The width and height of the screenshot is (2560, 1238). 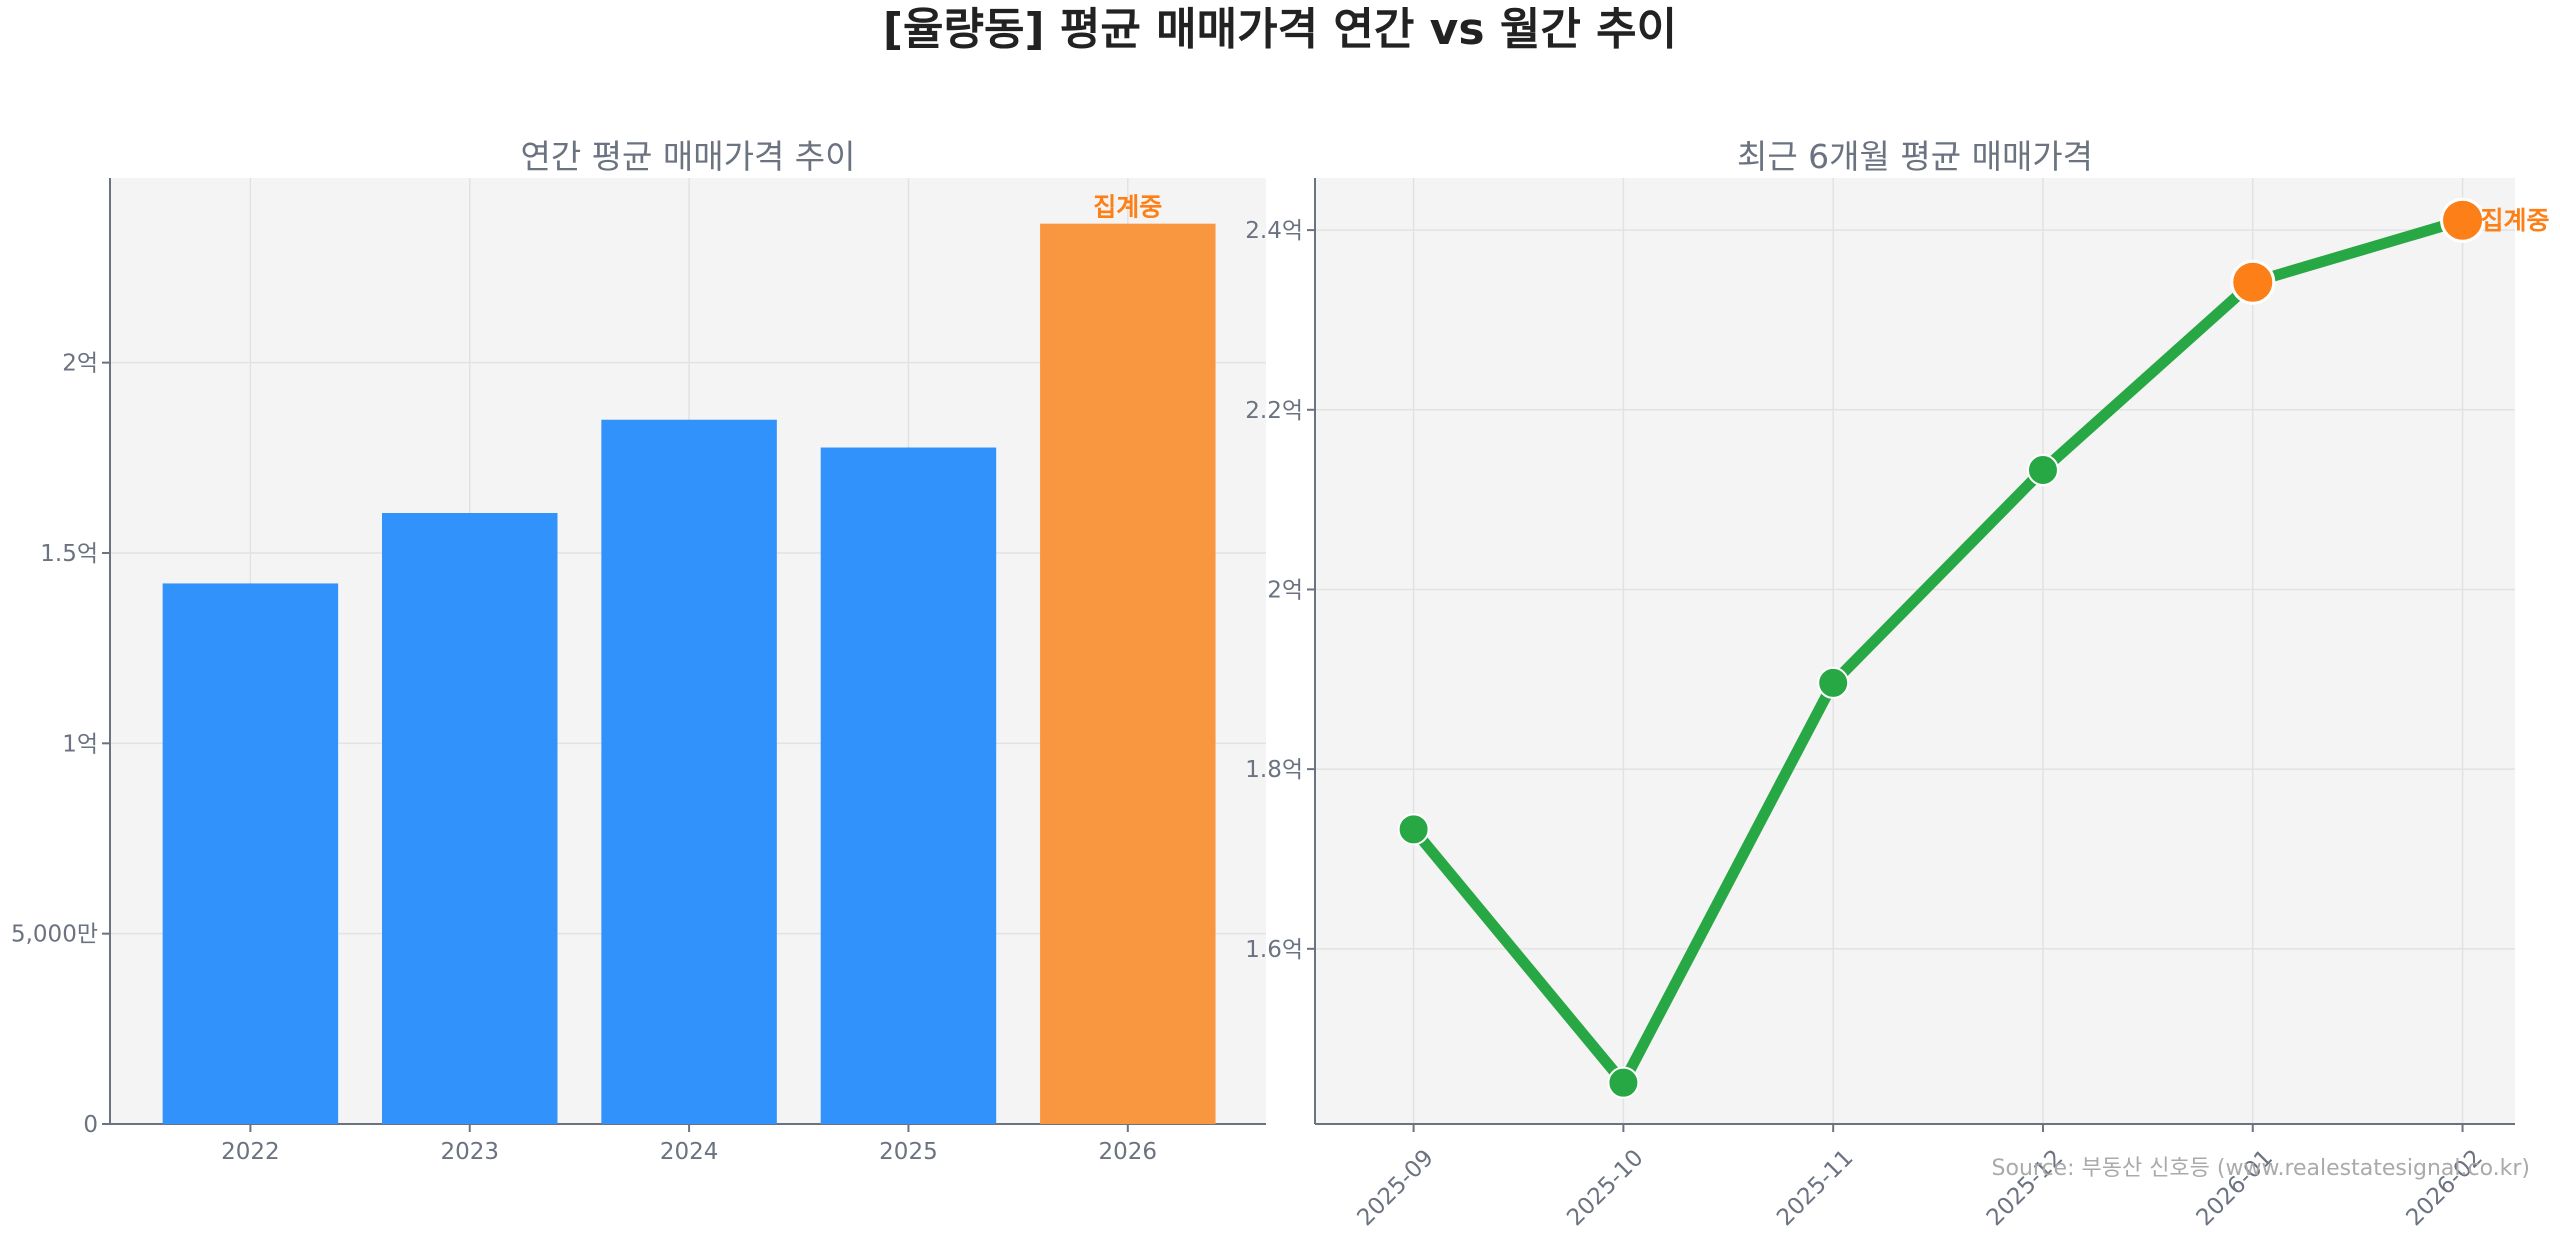 I want to click on bar-2022, so click(x=250, y=853).